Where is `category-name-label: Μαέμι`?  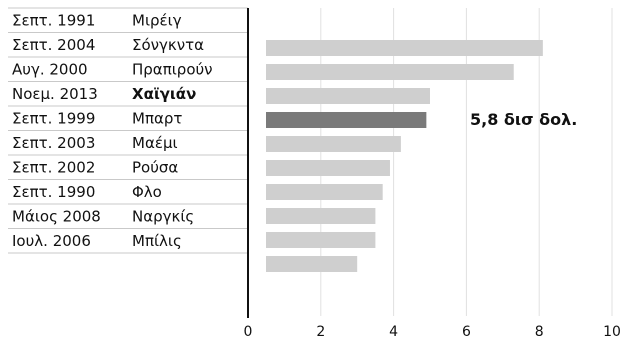
category-name-label: Μαέμι is located at coordinates (155, 143).